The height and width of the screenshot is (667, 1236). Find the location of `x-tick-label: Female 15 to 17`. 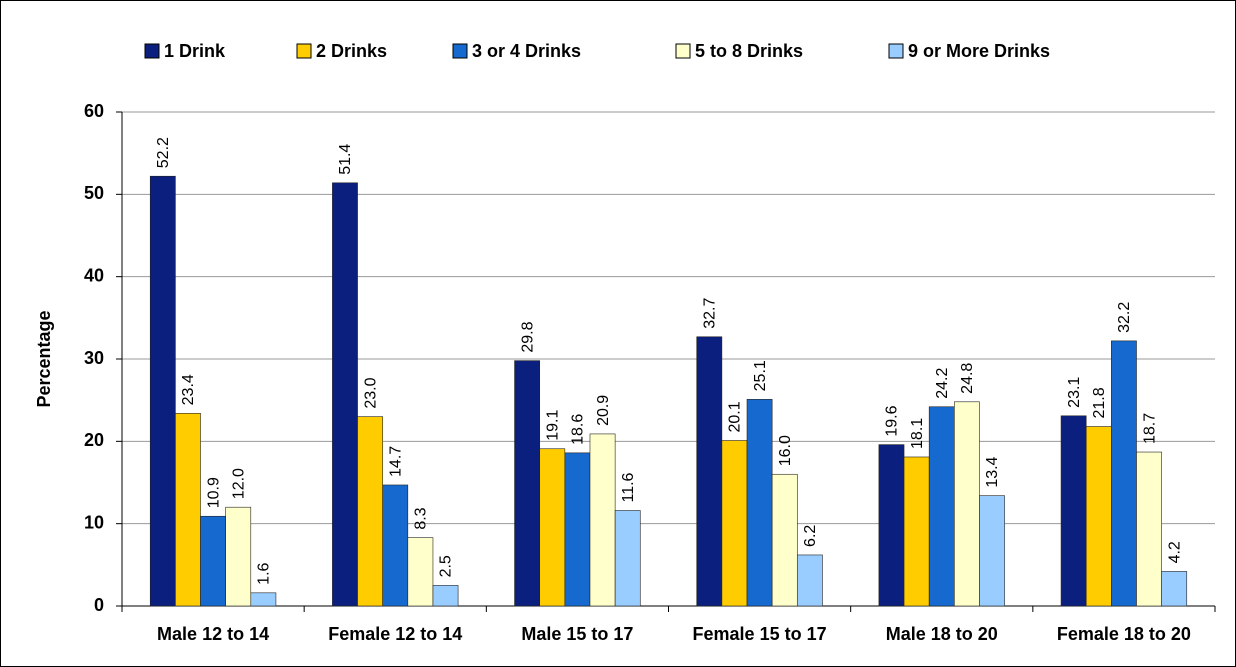

x-tick-label: Female 15 to 17 is located at coordinates (760, 634).